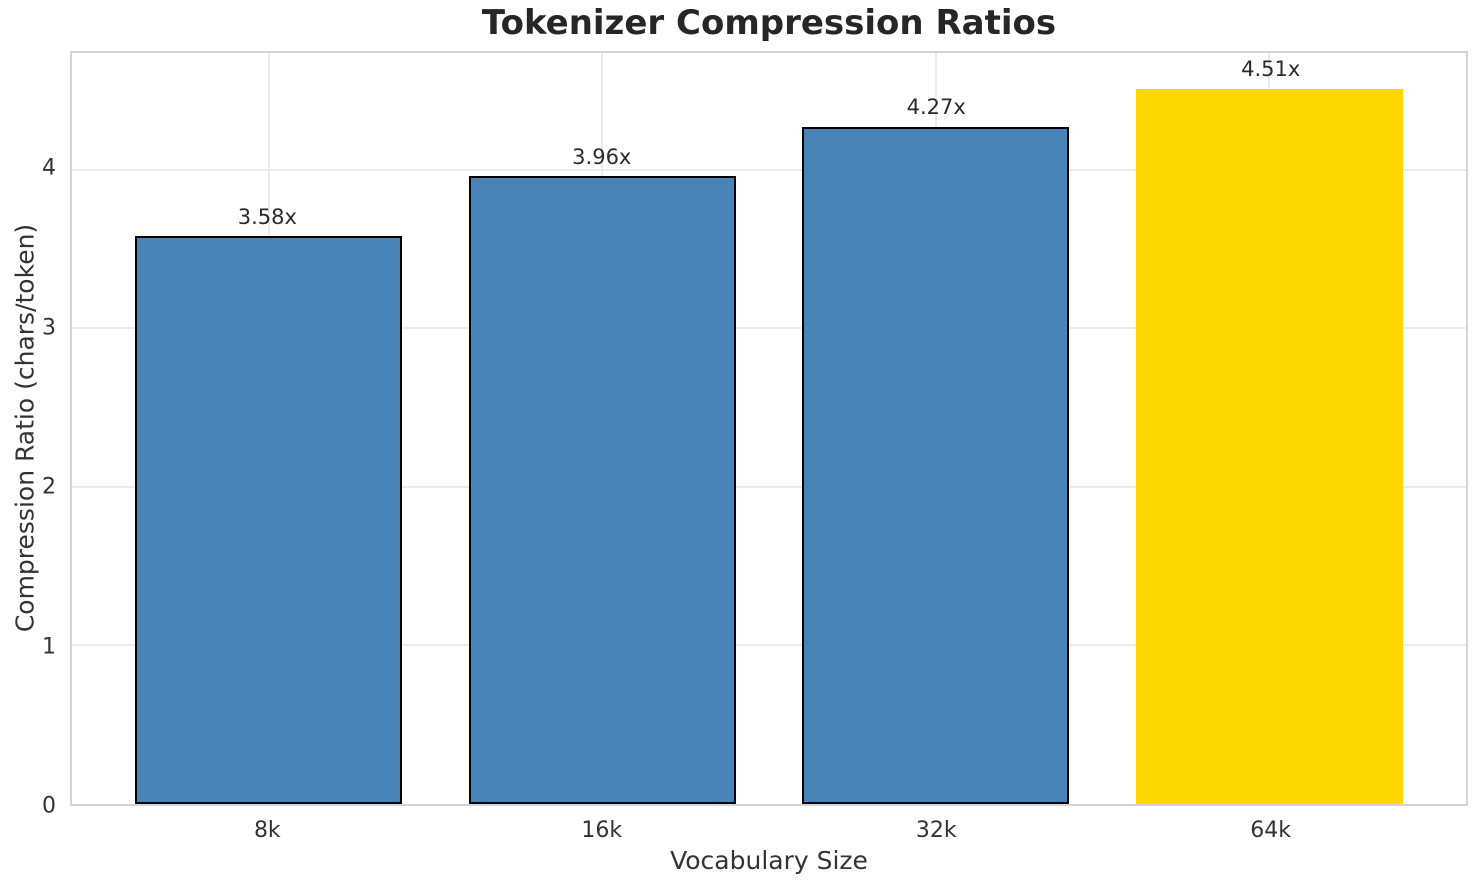 This screenshot has height=885, width=1483. I want to click on x-axis-label: Vocabulary Size, so click(769, 860).